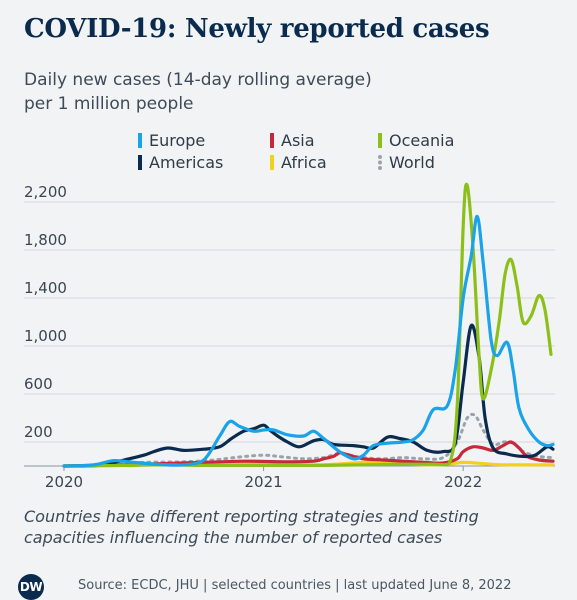 Image resolution: width=577 pixels, height=600 pixels. I want to click on dw-logo: DW, so click(31, 587).